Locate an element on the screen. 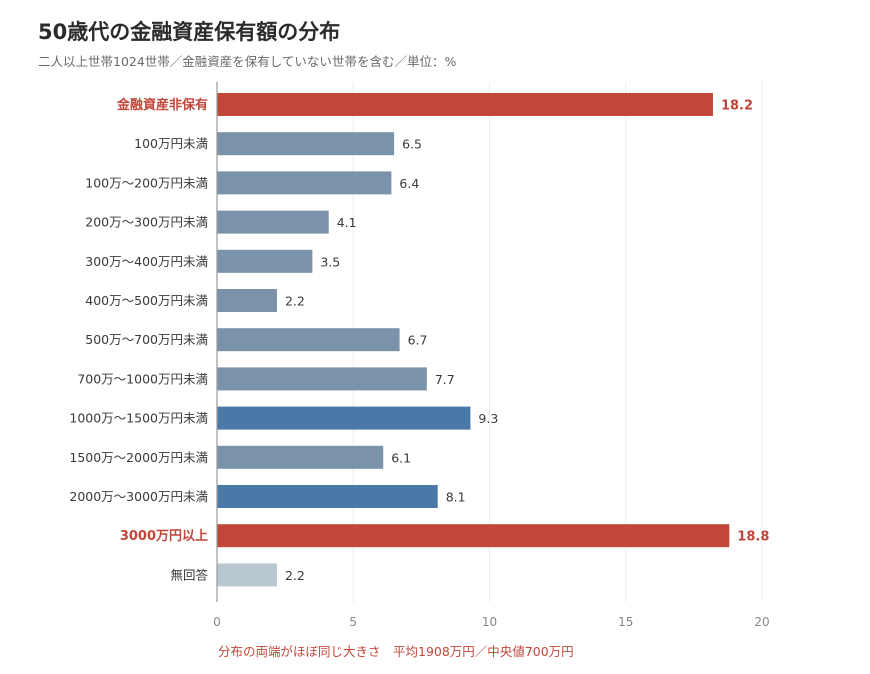 Image resolution: width=870 pixels, height=674 pixels. category-label-8: 1000万～1500万円未満 is located at coordinates (138, 418).